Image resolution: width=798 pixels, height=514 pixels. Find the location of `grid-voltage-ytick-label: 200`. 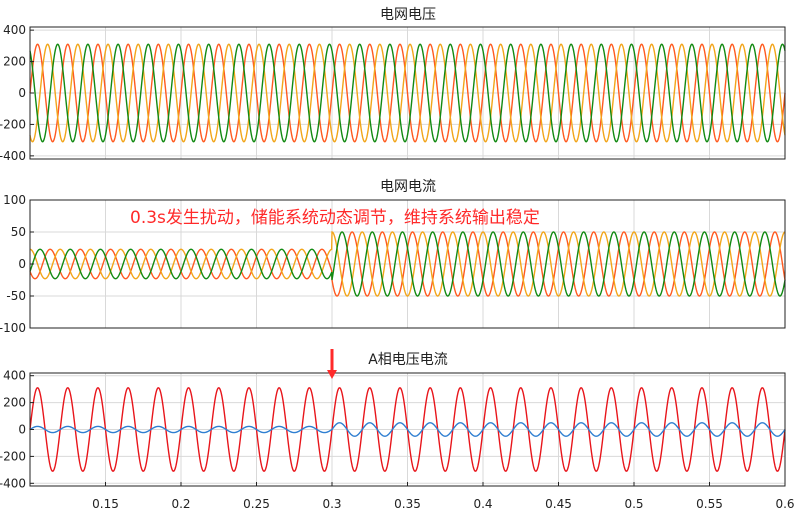

grid-voltage-ytick-label: 200 is located at coordinates (14, 62).